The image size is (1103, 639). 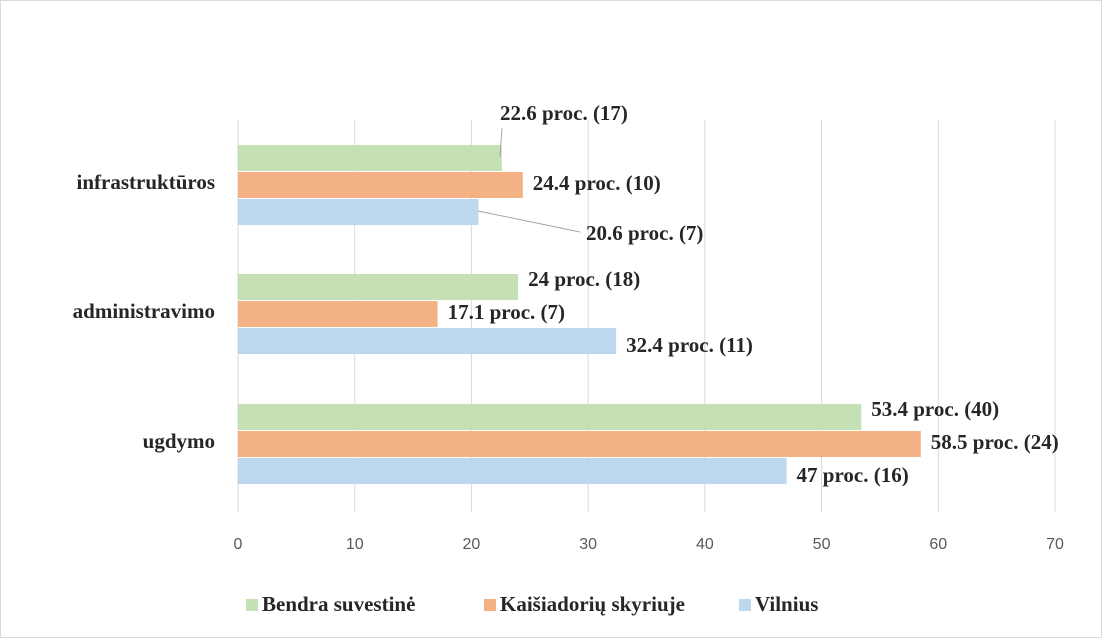 I want to click on value-label: 24.4 proc. (10), so click(x=597, y=183).